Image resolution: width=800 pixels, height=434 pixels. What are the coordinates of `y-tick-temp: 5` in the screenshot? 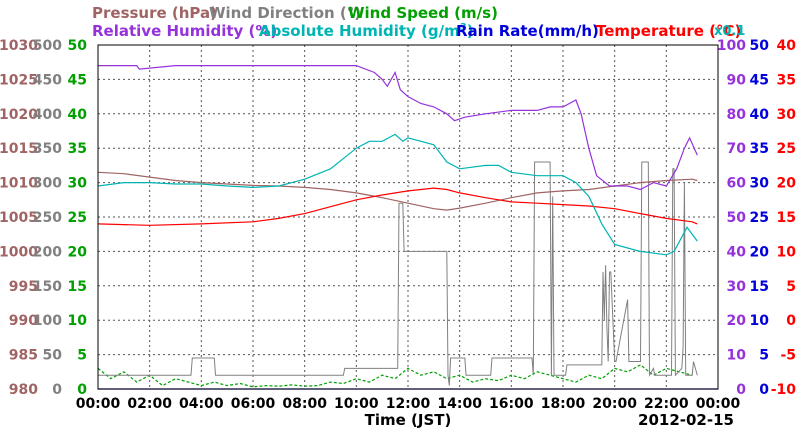 It's located at (791, 287).